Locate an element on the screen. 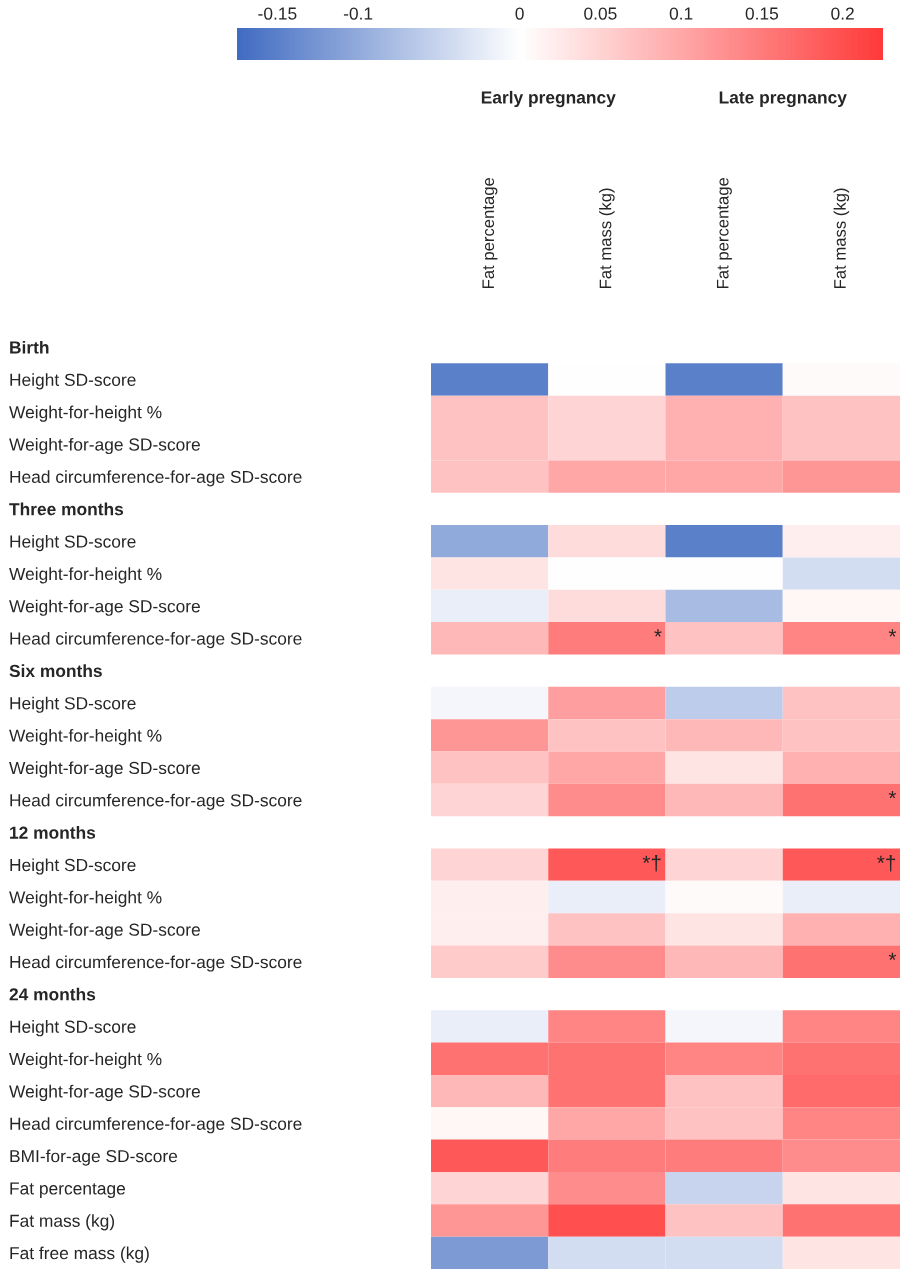 Image resolution: width=901 pixels, height=1269 pixels. color-bar-label: -0.1 is located at coordinates (358, 13).